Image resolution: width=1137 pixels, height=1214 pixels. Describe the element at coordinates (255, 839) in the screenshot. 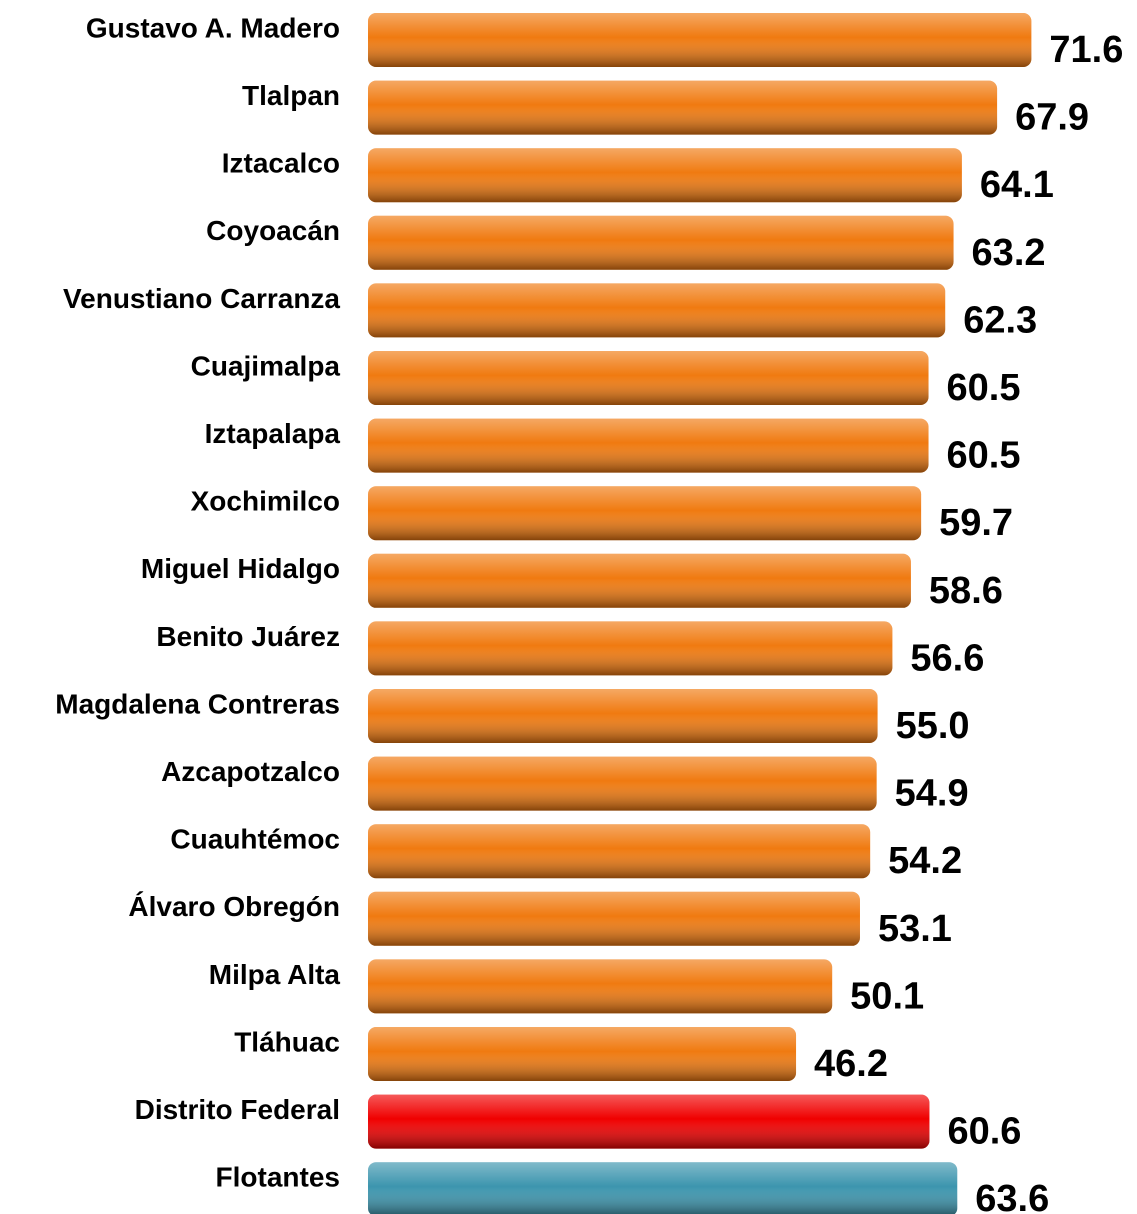

I see `category-label: Cuauhtémoc` at that location.